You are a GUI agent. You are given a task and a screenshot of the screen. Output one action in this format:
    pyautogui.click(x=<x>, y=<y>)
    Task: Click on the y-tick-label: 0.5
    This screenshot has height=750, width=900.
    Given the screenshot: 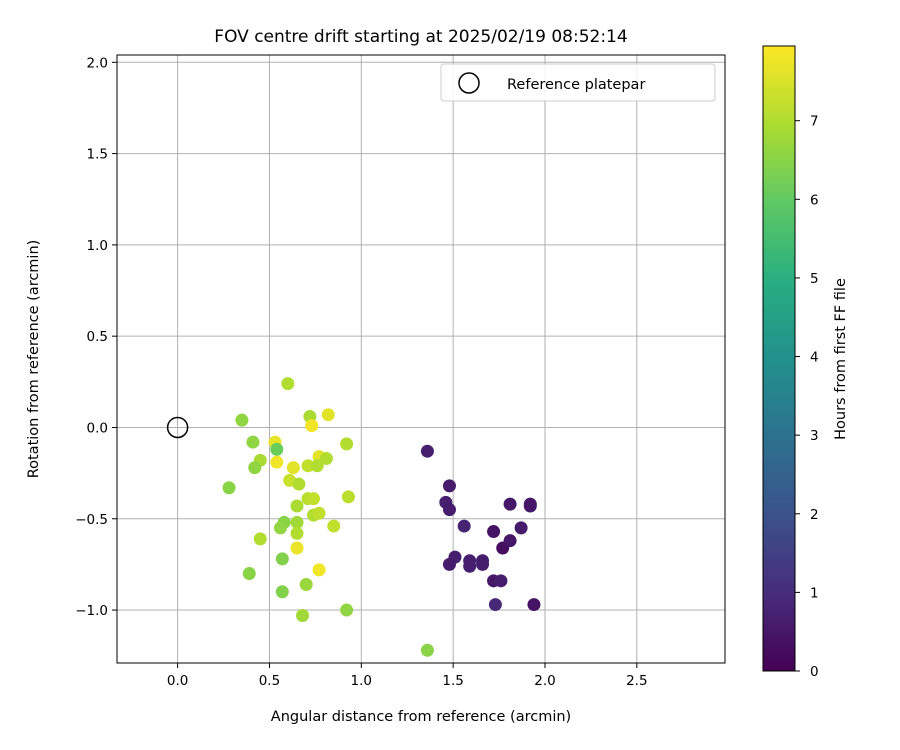 What is the action you would take?
    pyautogui.click(x=97, y=337)
    